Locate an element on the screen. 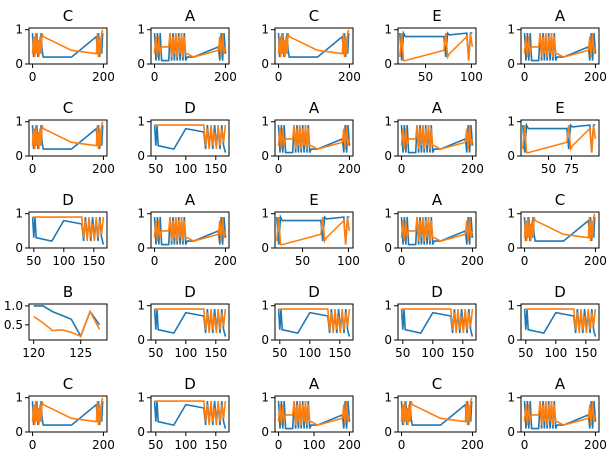 The height and width of the screenshot is (467, 609). subplot-9: A 0 200 0 1 is located at coordinates (434, 137).